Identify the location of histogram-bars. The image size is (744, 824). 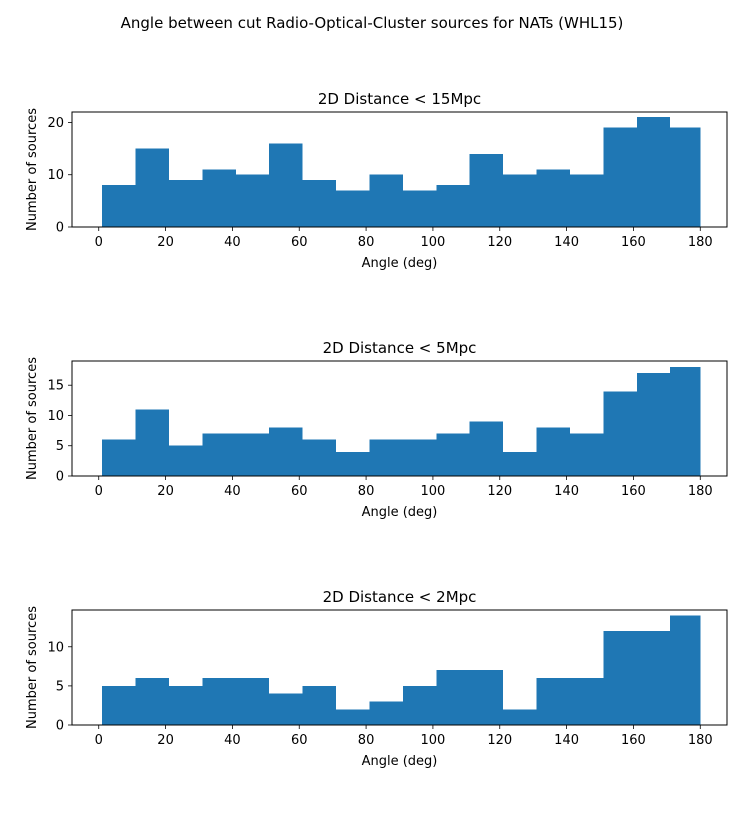
(401, 670).